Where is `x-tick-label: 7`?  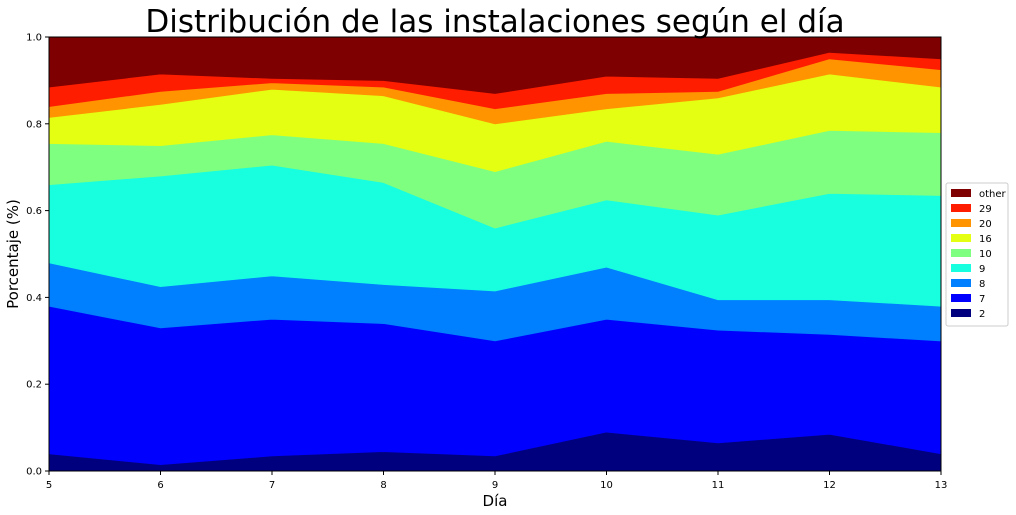
x-tick-label: 7 is located at coordinates (272, 485).